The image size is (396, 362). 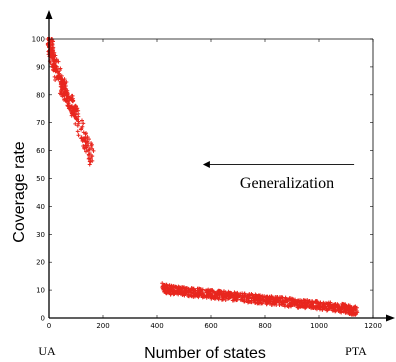 What do you see at coordinates (40, 67) in the screenshot?
I see `y-tick-label: 90` at bounding box center [40, 67].